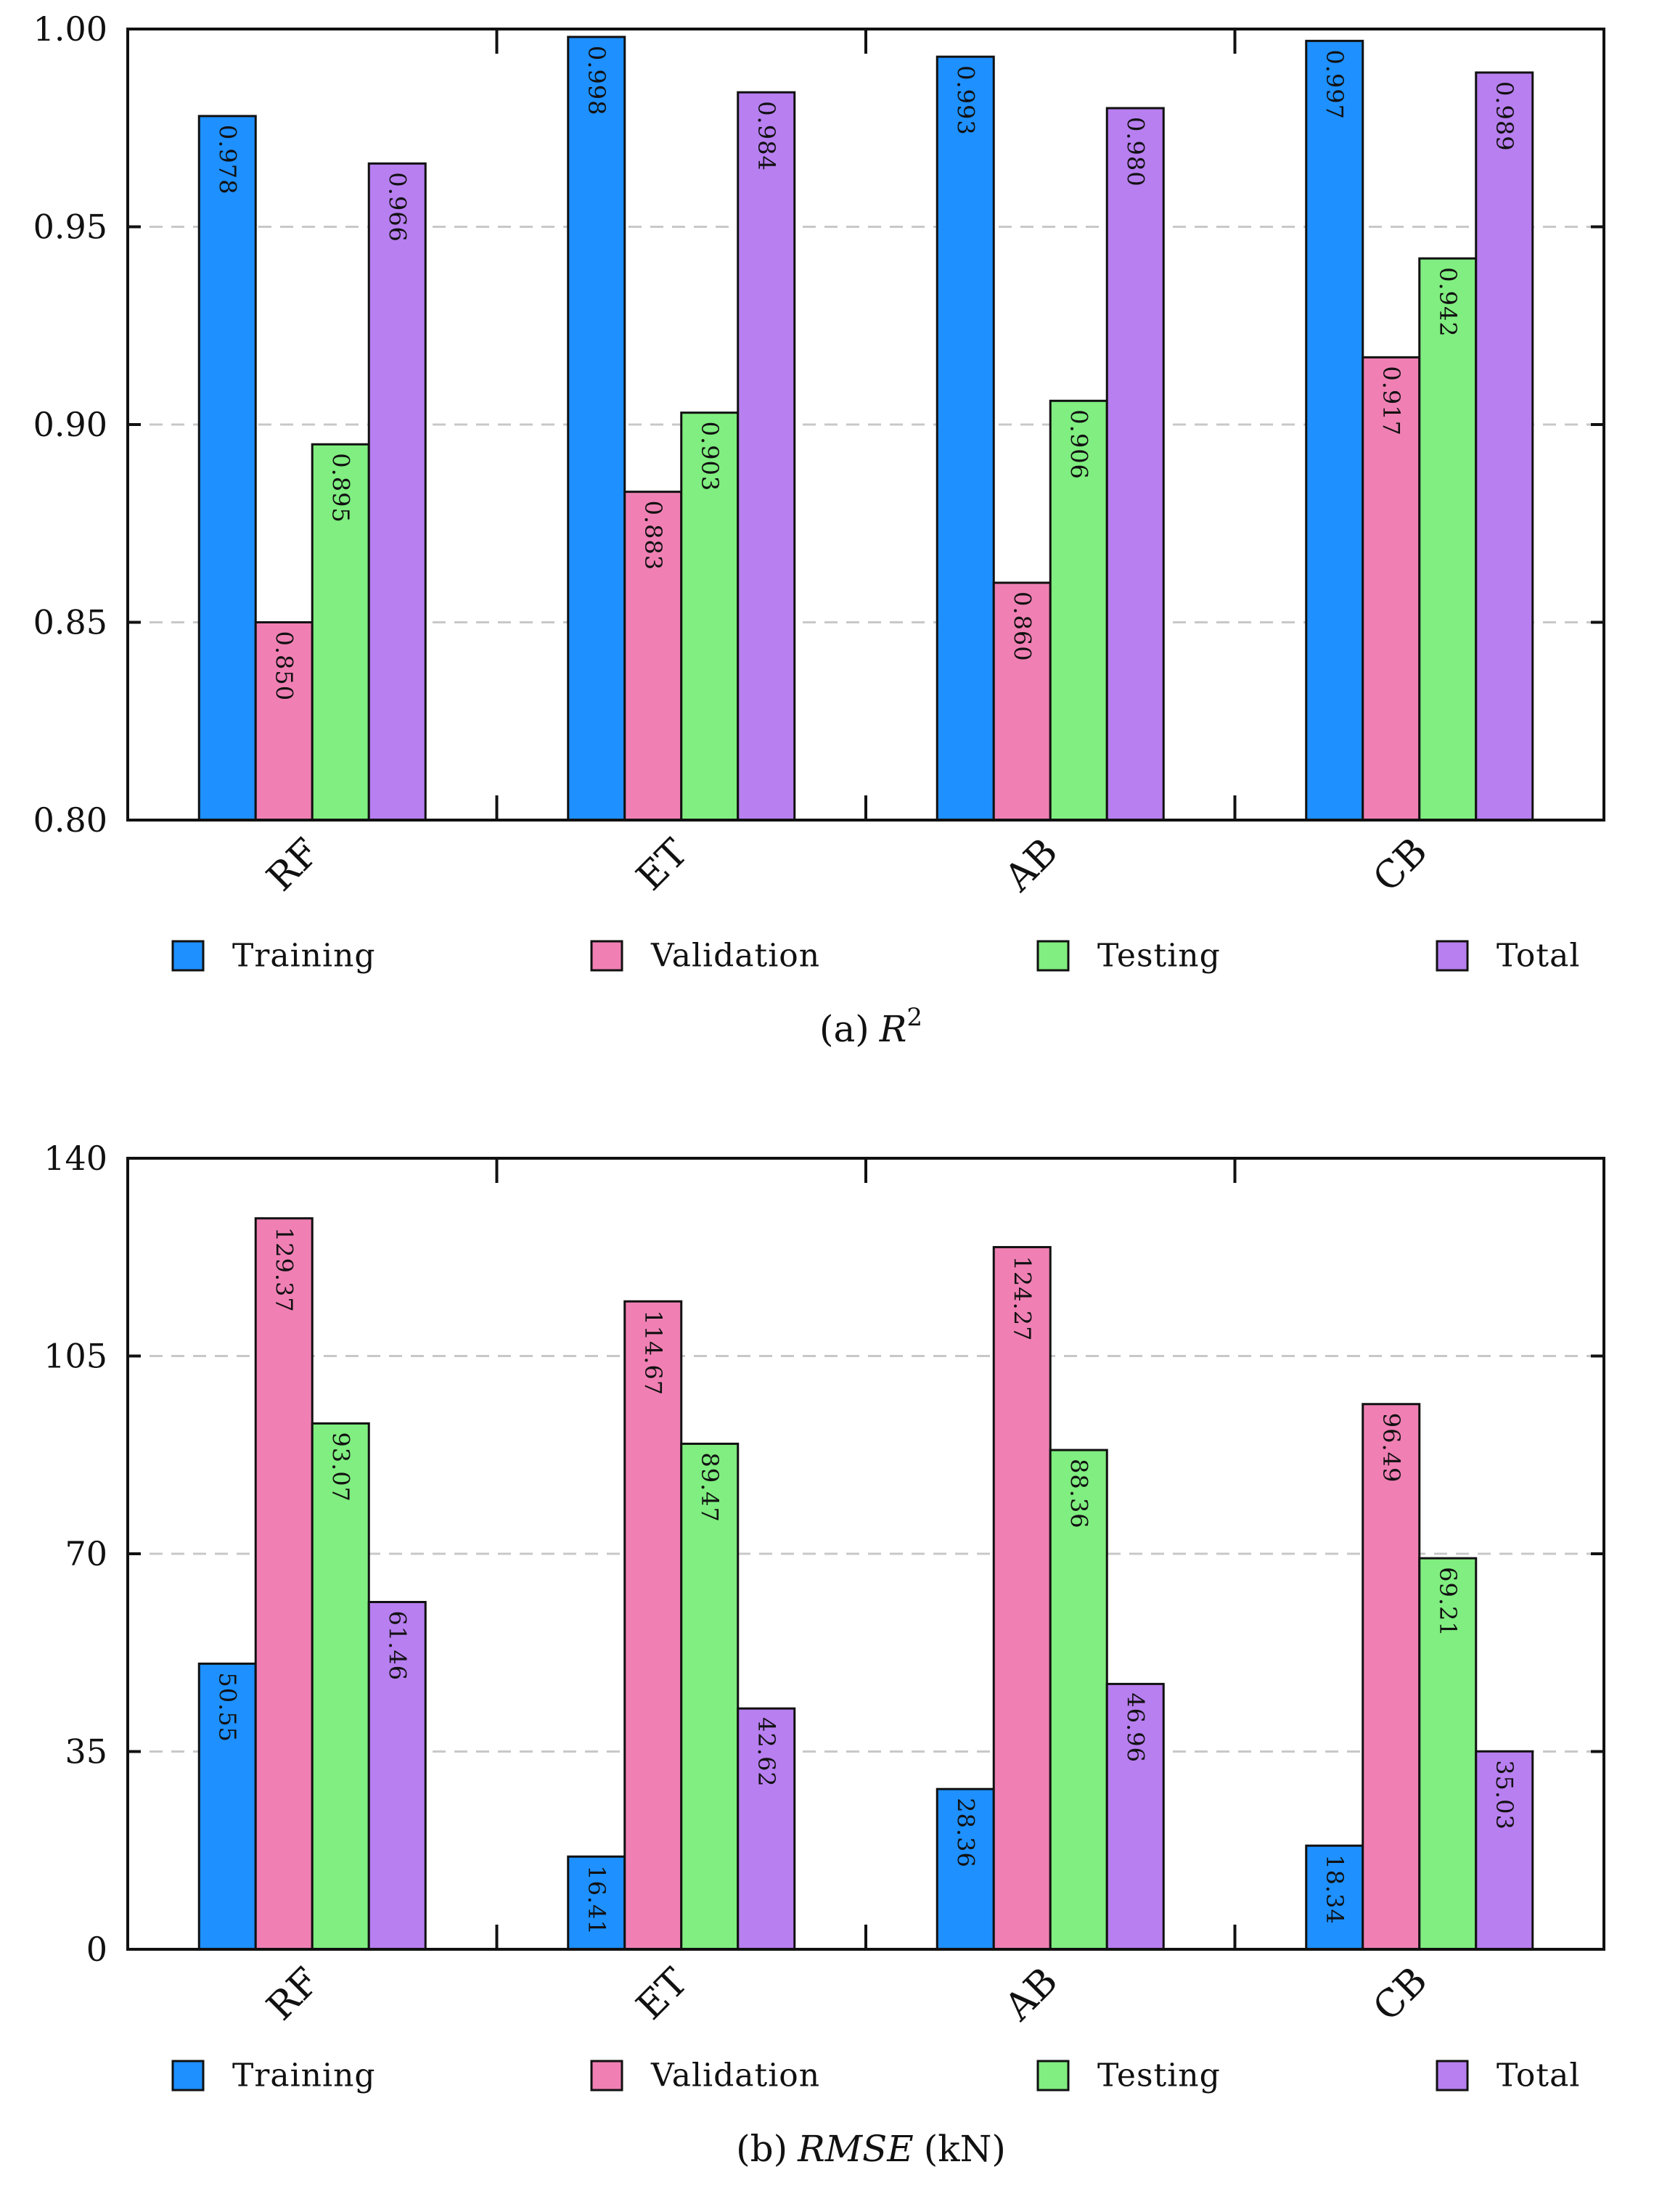 The height and width of the screenshot is (2212, 1654). What do you see at coordinates (86, 1553) in the screenshot?
I see `y-tick-label: 70` at bounding box center [86, 1553].